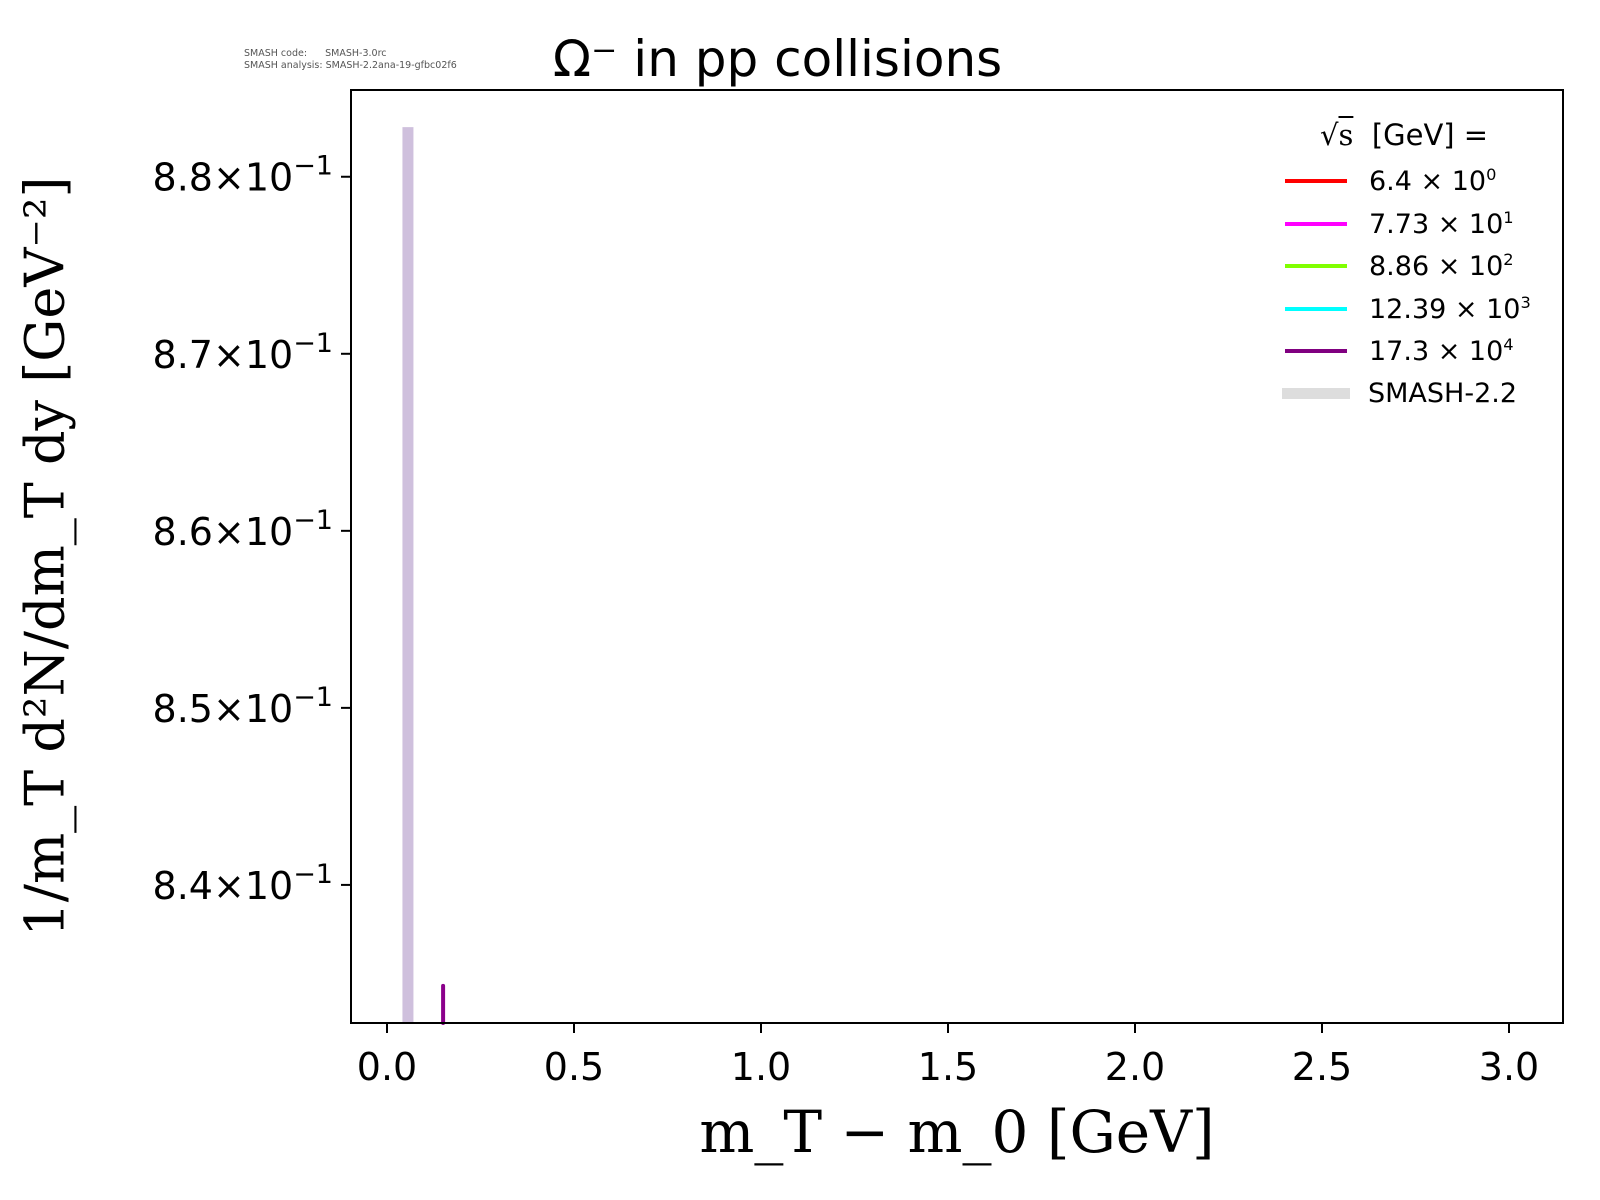  What do you see at coordinates (243, 352) in the screenshot?
I see `y-tick-label: 8.7×10⁻¹` at bounding box center [243, 352].